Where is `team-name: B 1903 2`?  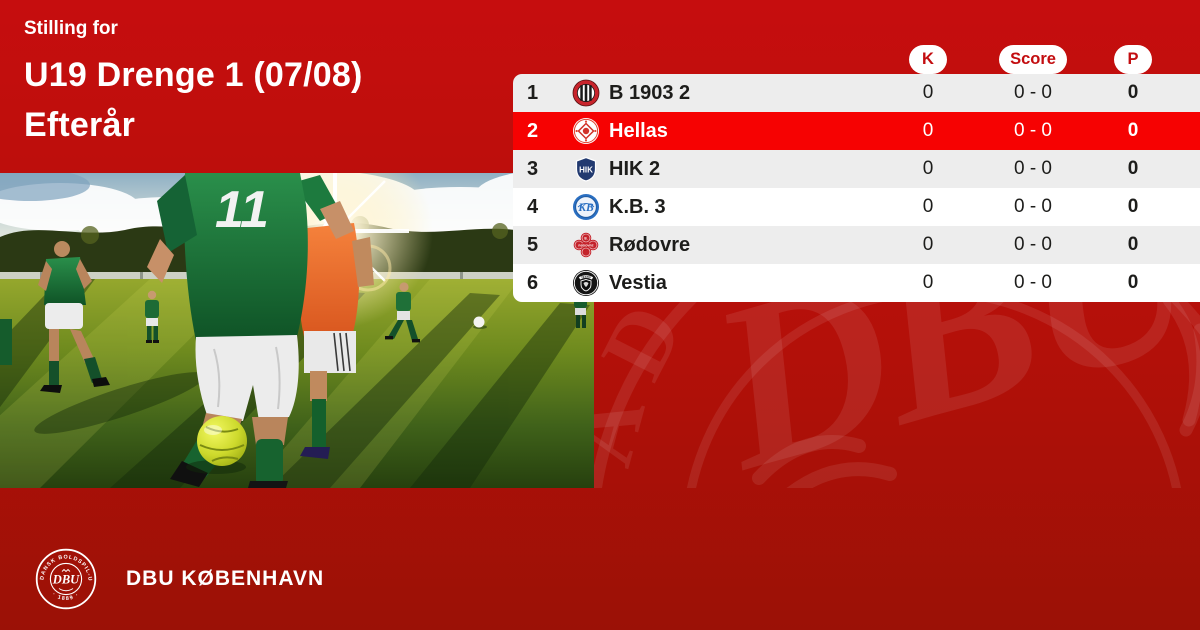
team-name: B 1903 2 is located at coordinates (650, 92).